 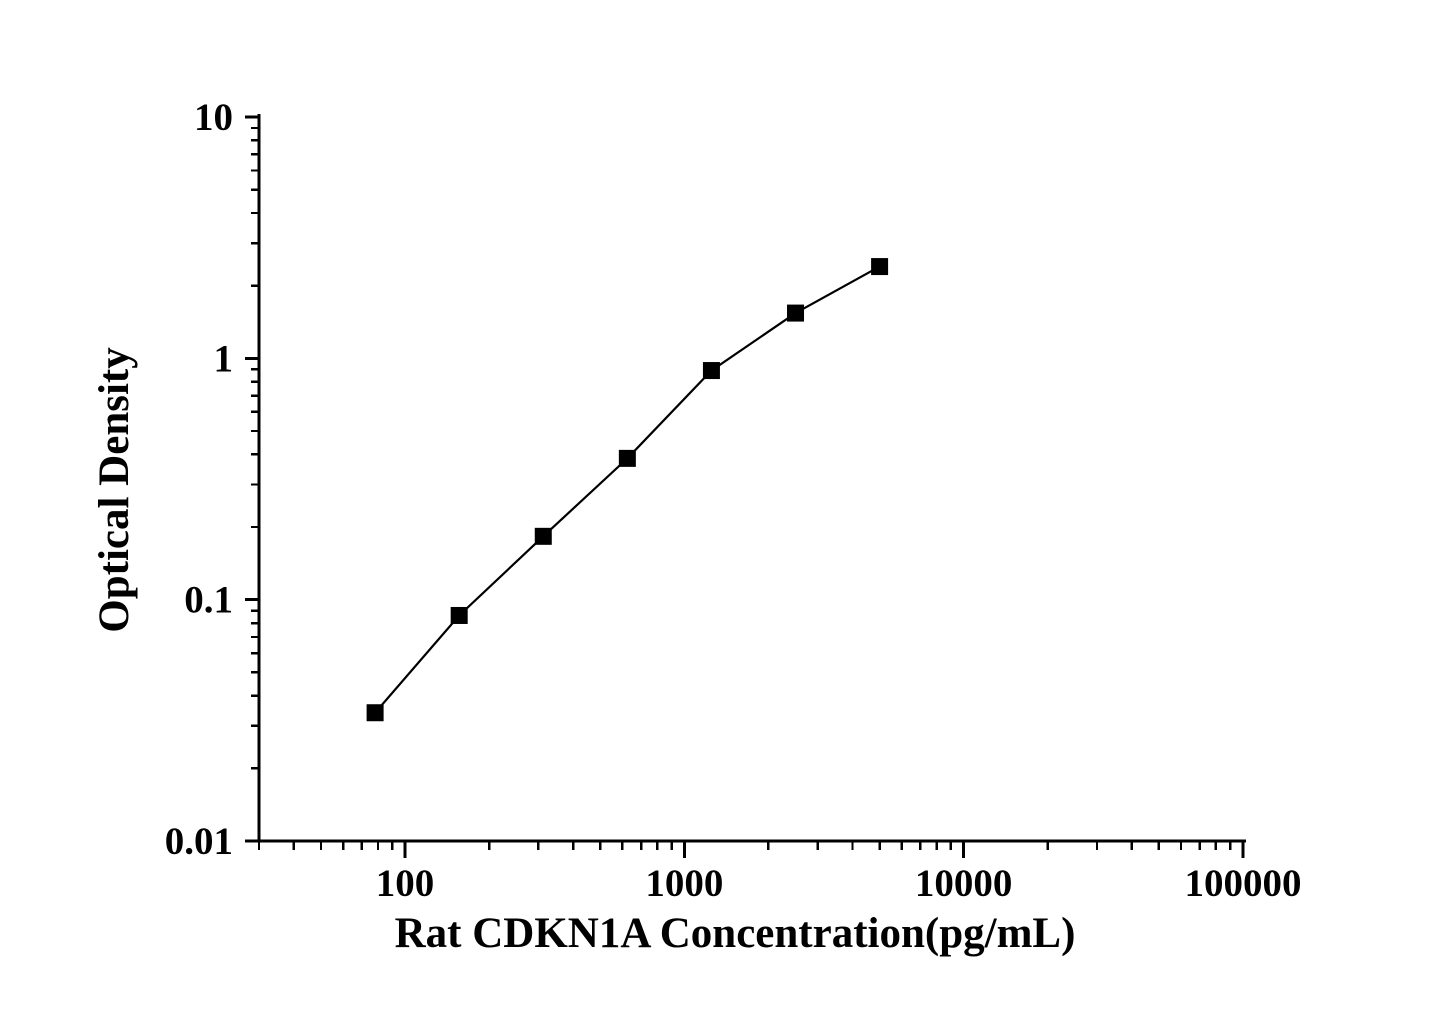 I want to click on y-major-ticks, so click(x=252, y=479).